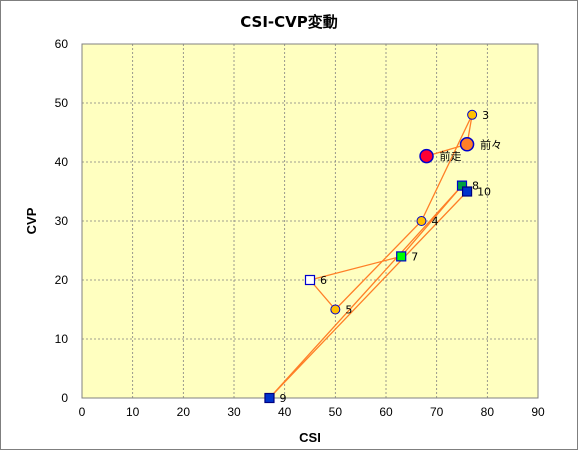  I want to click on y-axis-label: CVP, so click(31, 220).